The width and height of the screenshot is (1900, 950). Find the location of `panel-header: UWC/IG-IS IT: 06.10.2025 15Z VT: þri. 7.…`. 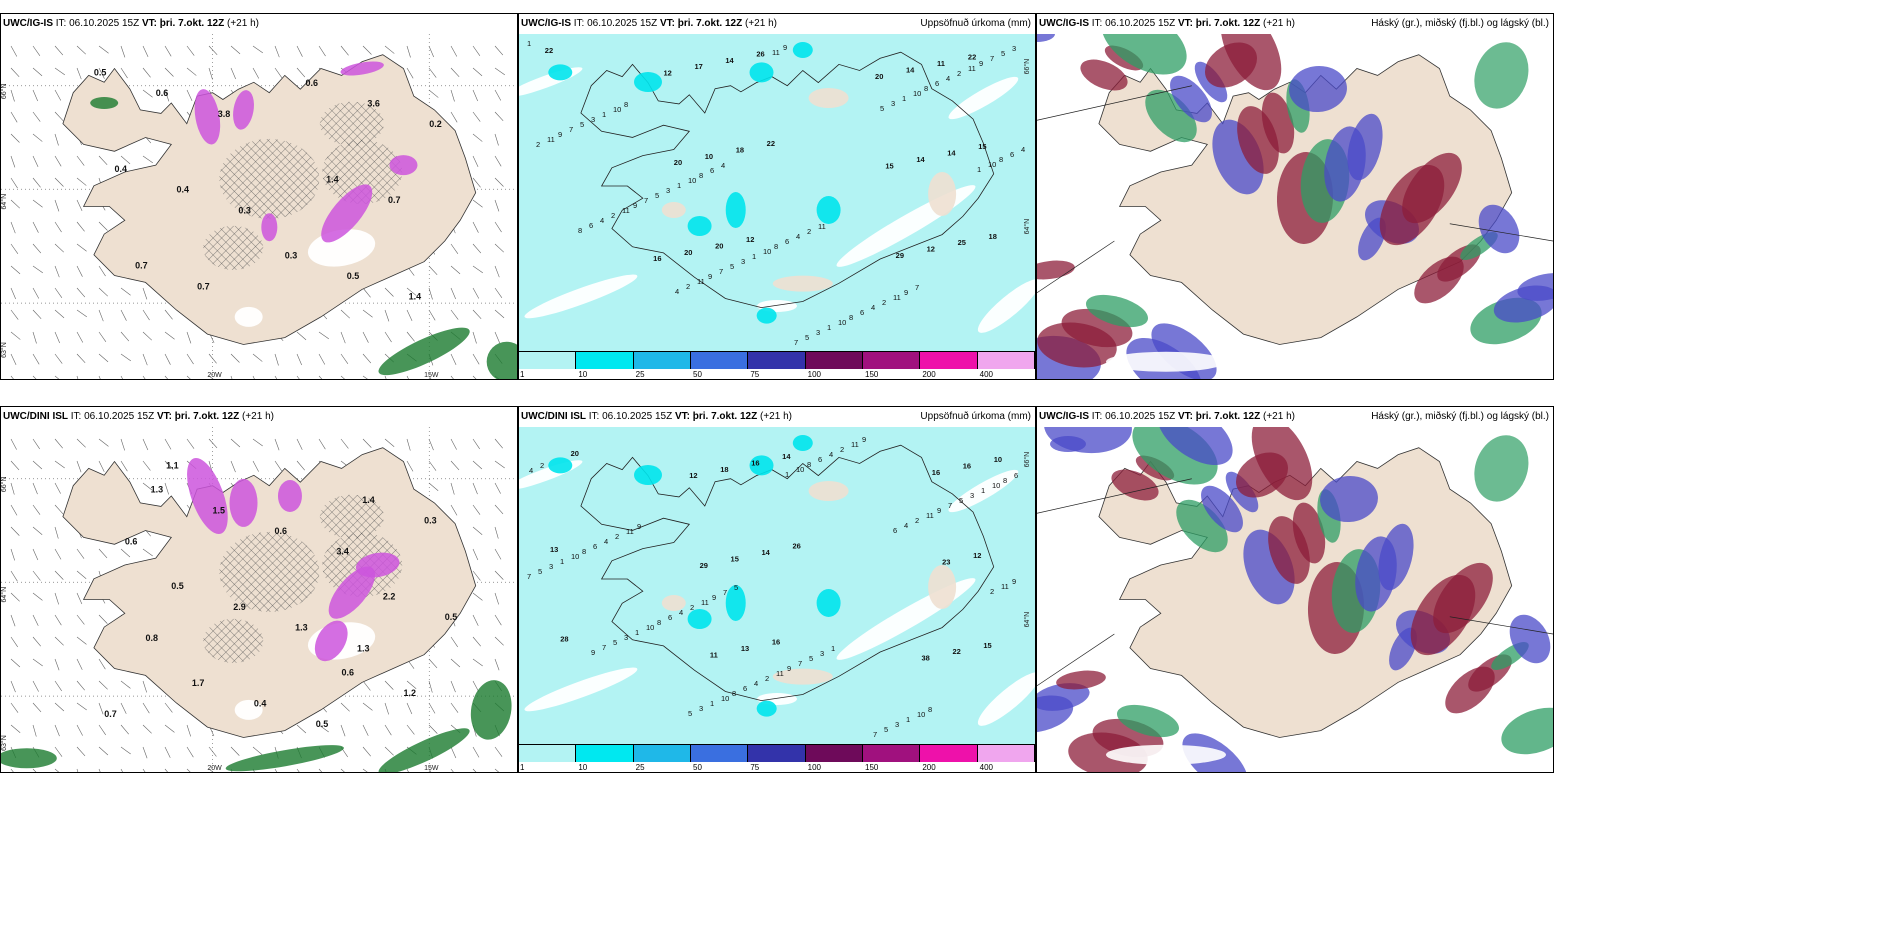

panel-header: UWC/IG-IS IT: 06.10.2025 15Z VT: þri. 7.… is located at coordinates (1294, 24).